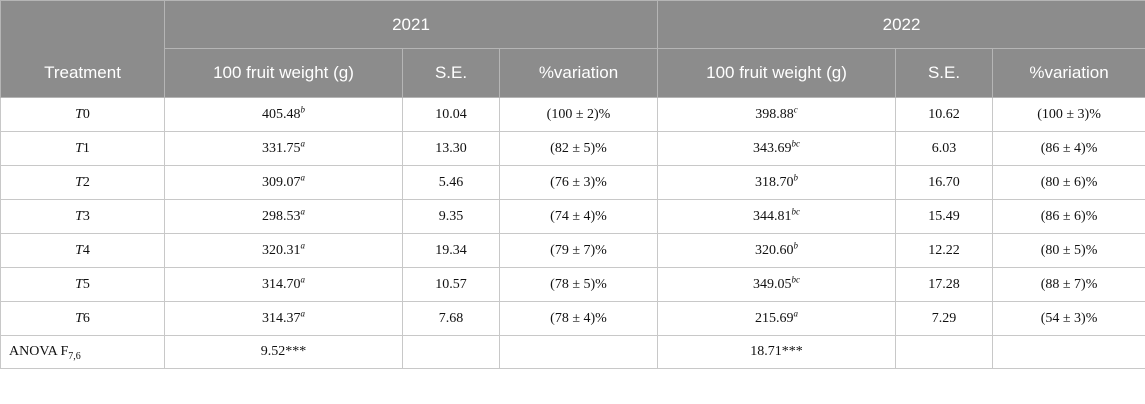 This screenshot has width=1145, height=404. What do you see at coordinates (39, 351) in the screenshot?
I see `anova-label: ANOVA F` at bounding box center [39, 351].